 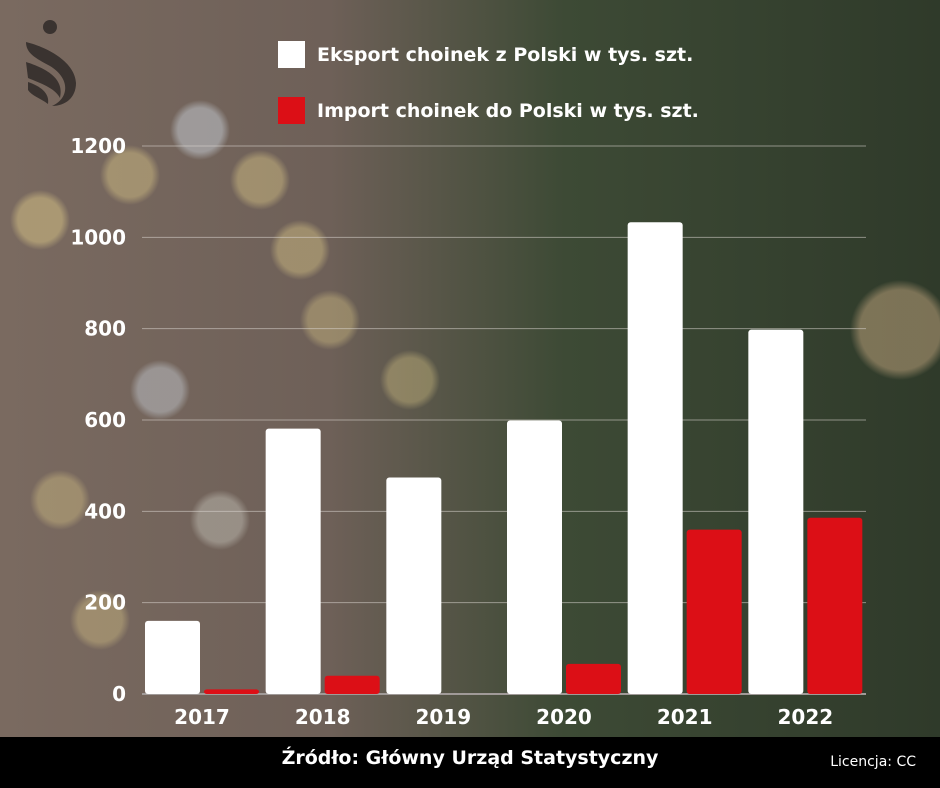 I want to click on license-text: Licencja: CC, so click(x=873, y=762).